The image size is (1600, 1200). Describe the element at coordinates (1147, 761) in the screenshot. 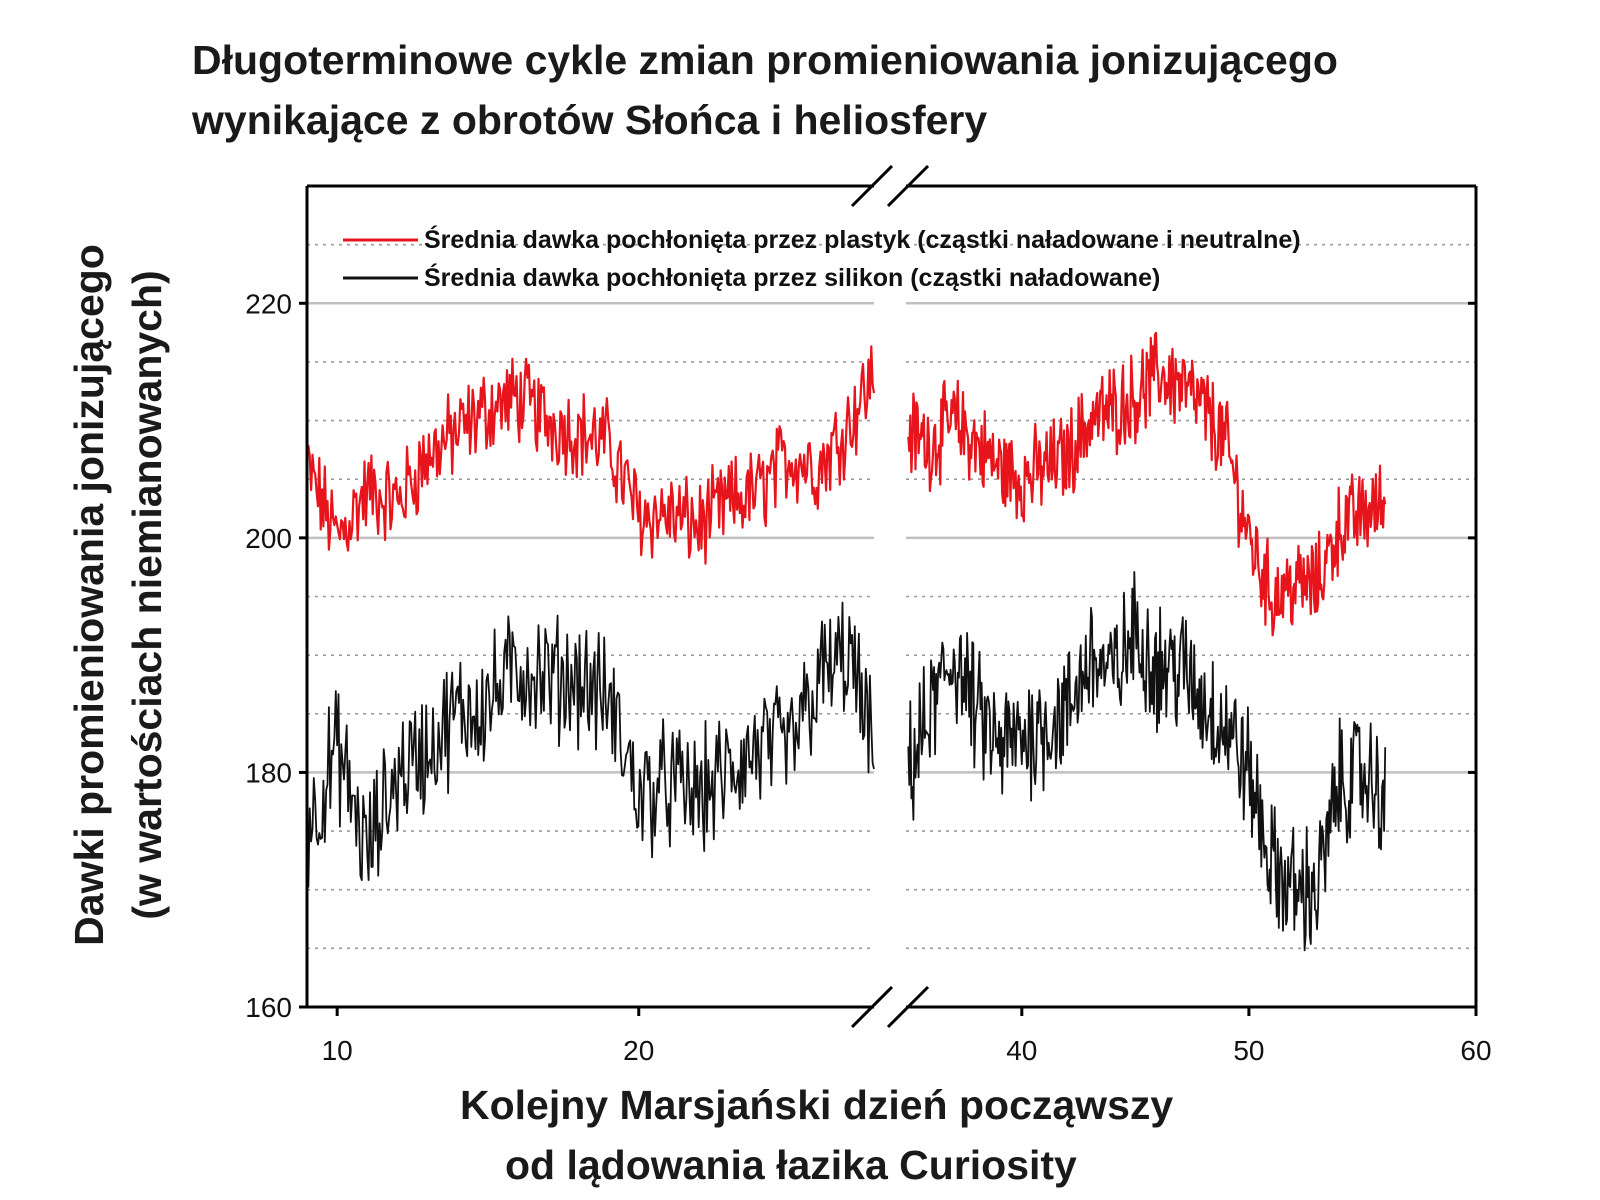

I see `series-1-segment-1-line` at that location.